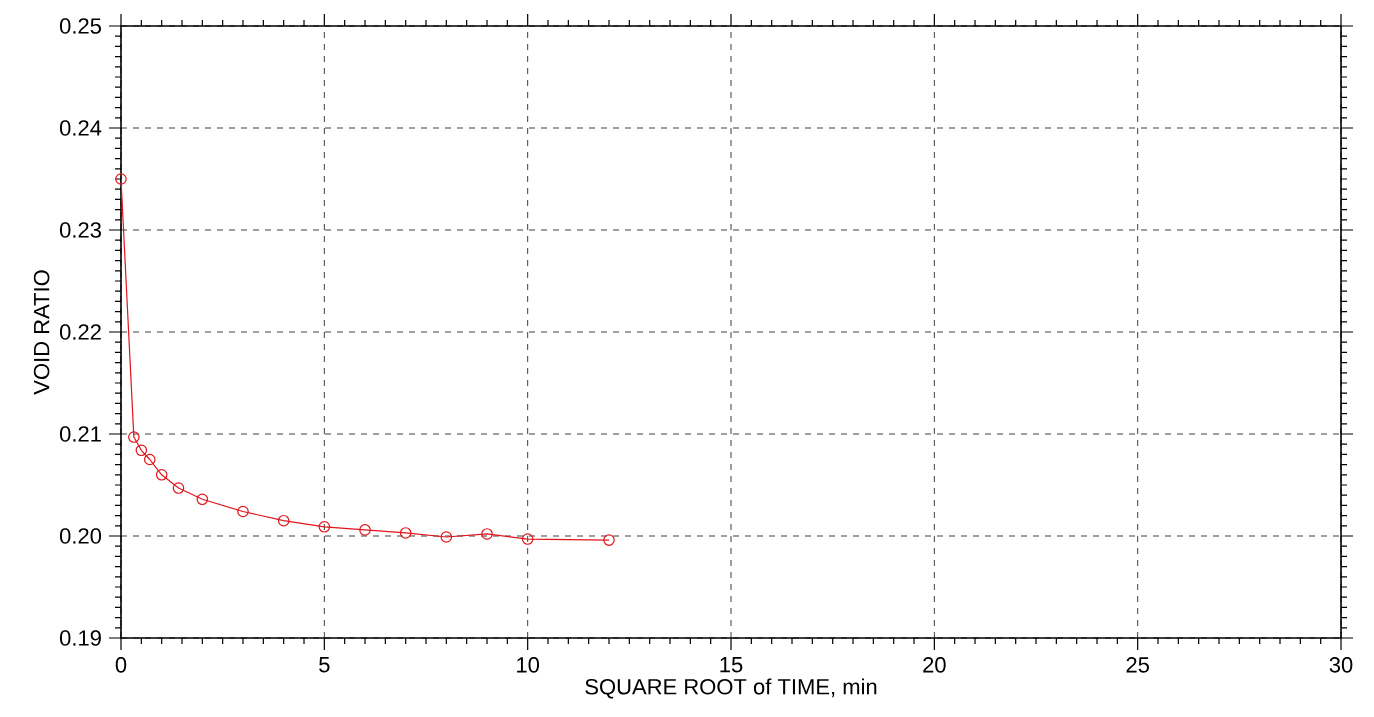  What do you see at coordinates (1137, 665) in the screenshot?
I see `x-tick-label: 25` at bounding box center [1137, 665].